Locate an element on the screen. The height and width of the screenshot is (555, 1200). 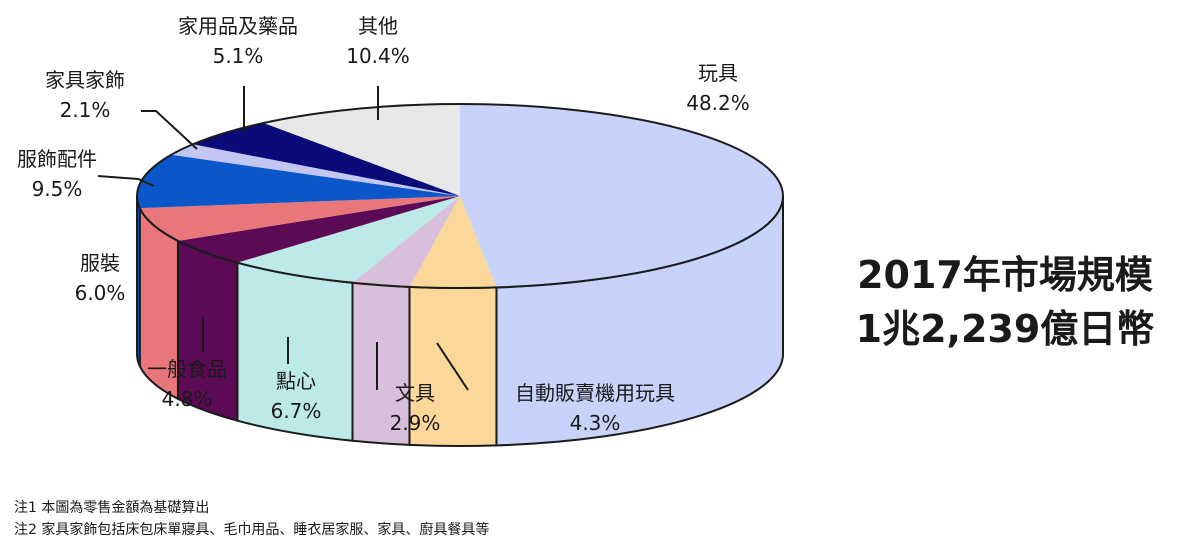
slice-value-8: 5.1% is located at coordinates (238, 56).